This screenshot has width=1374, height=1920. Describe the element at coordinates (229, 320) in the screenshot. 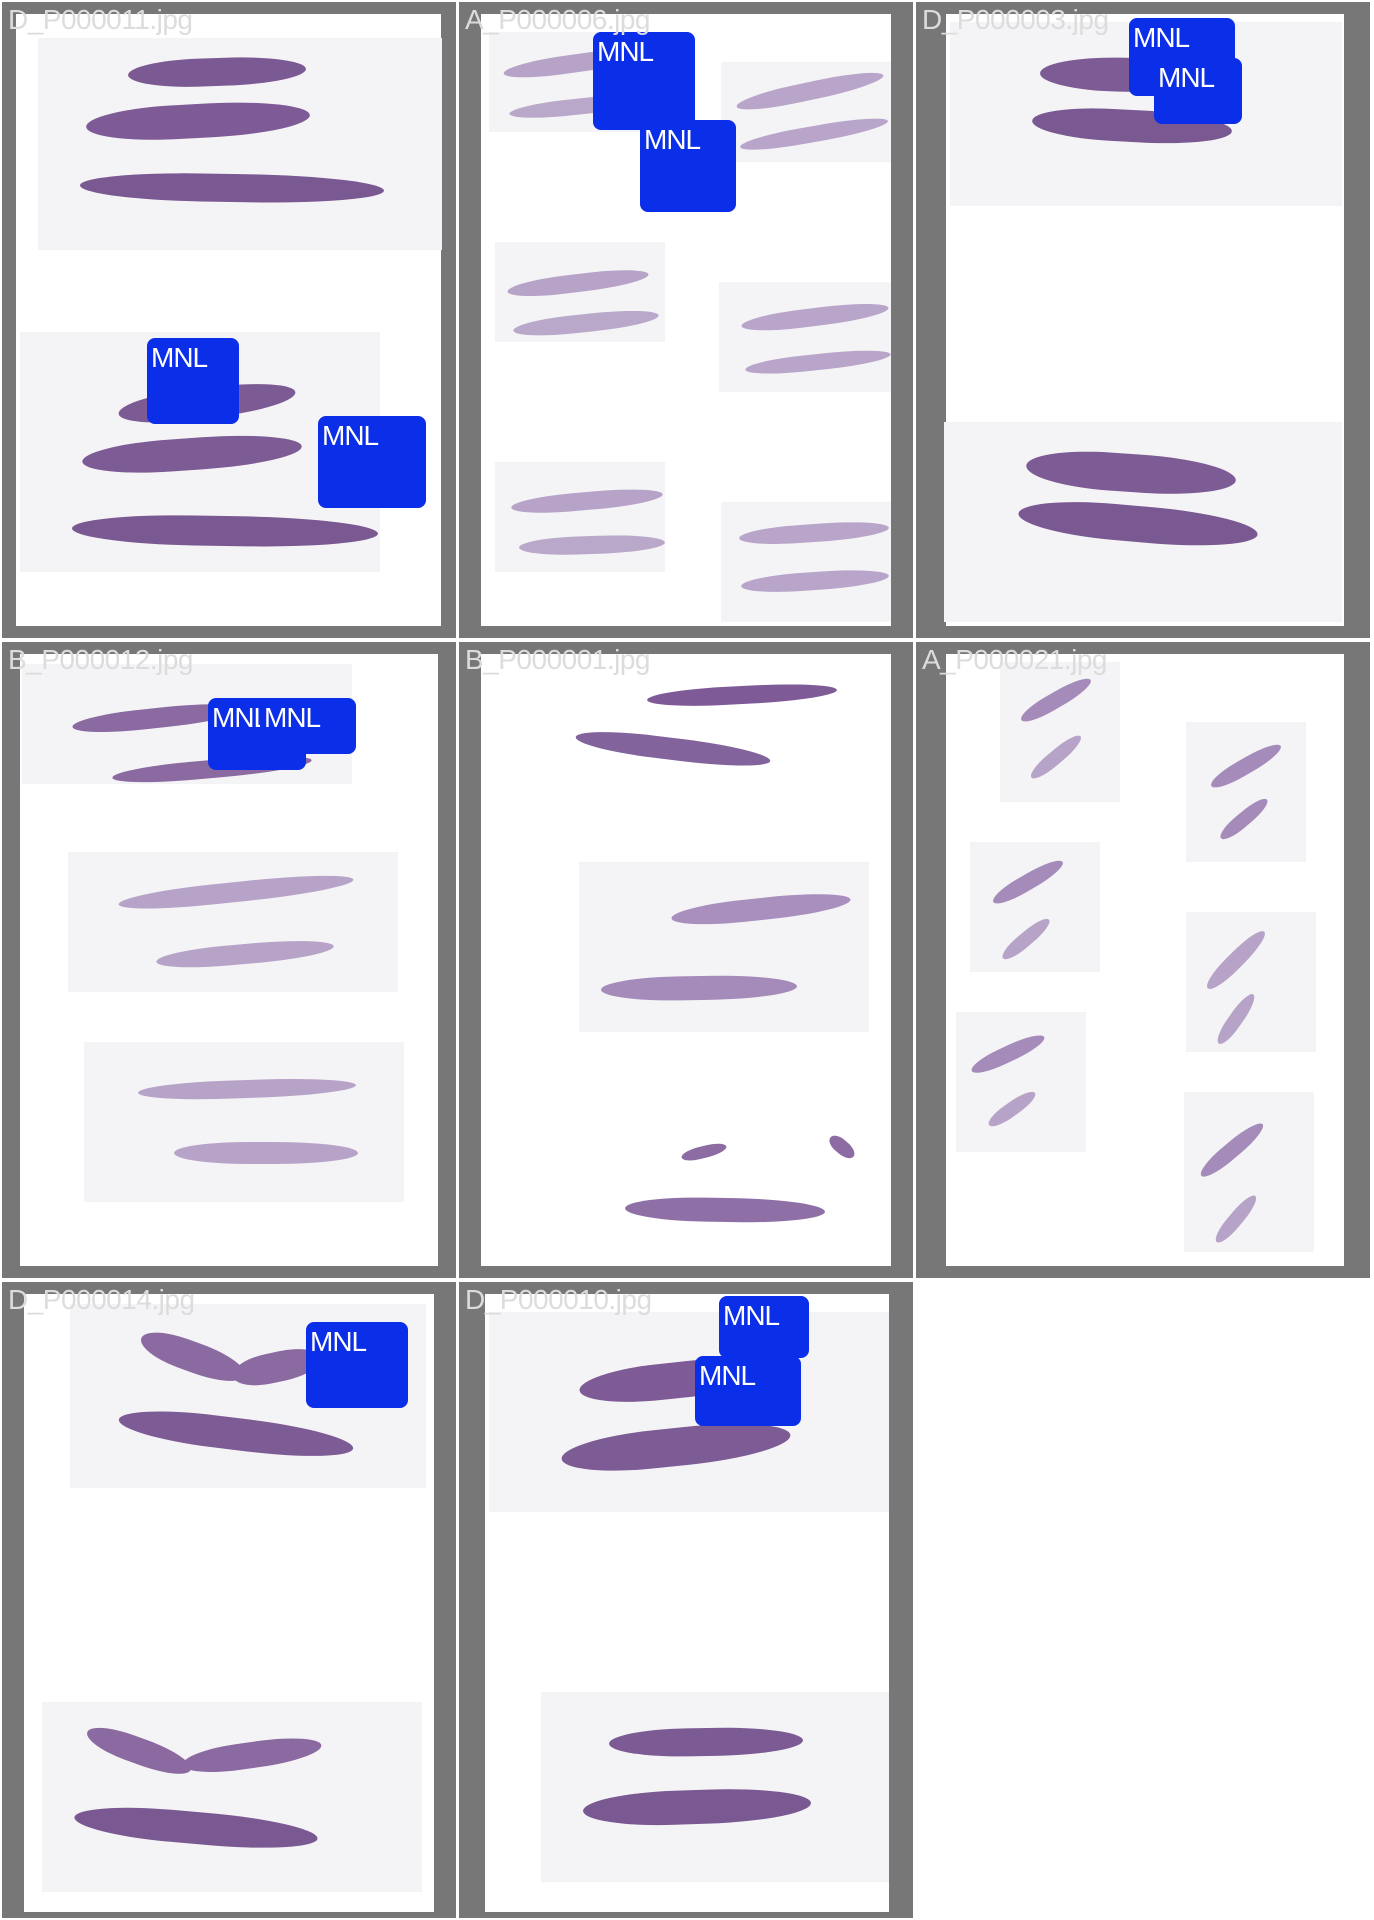

I see `panel-d-p000011: MNL MNL D_P000011.jpg` at that location.